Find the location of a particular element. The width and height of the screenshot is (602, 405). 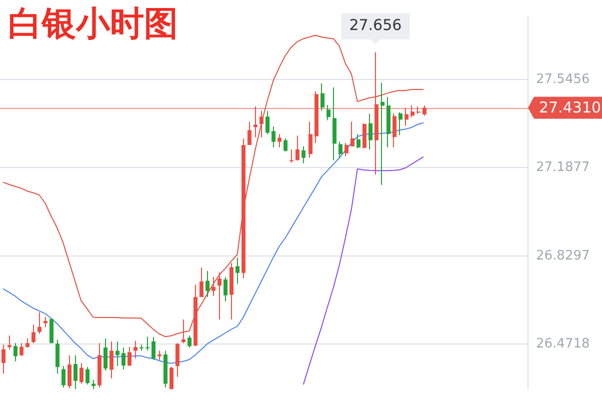

ref-line-label: 27.4310 is located at coordinates (570, 107).